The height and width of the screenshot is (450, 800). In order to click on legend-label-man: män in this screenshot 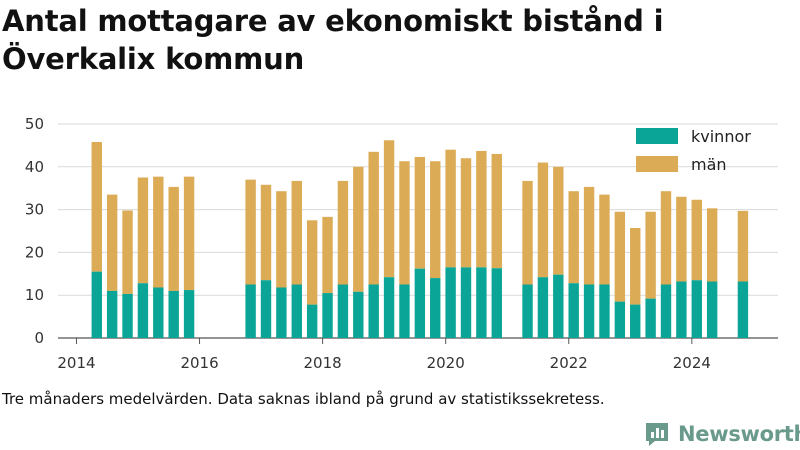, I will do `click(709, 164)`.